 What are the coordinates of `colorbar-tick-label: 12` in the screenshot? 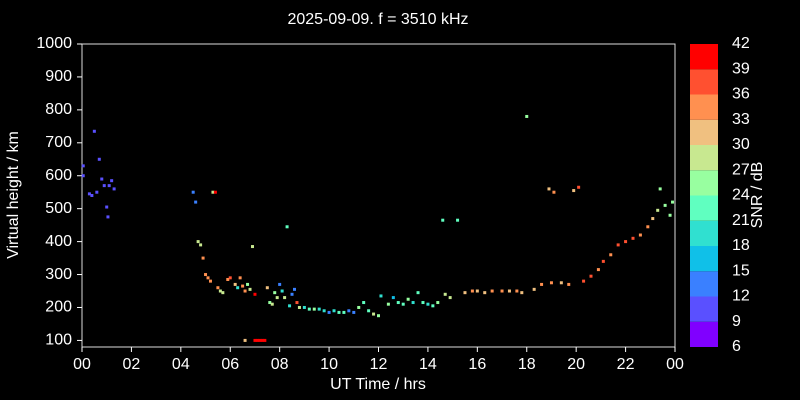 It's located at (741, 296).